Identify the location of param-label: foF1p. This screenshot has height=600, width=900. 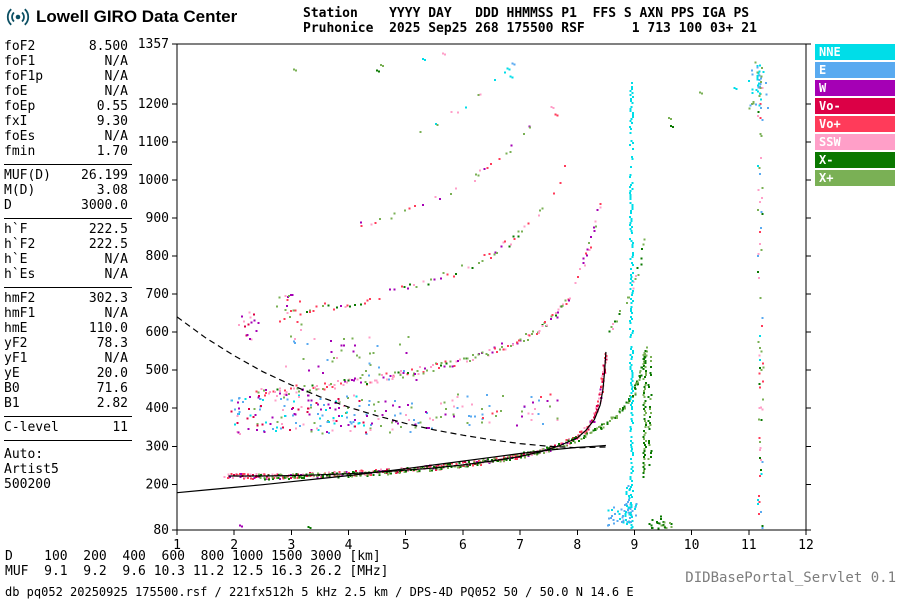
(24, 76).